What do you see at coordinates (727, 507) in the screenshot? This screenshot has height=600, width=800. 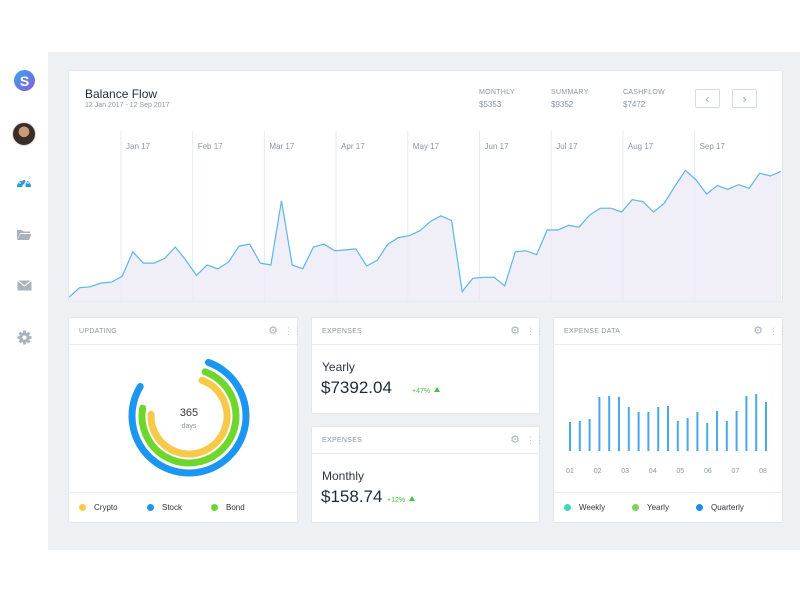 I see `legend-label: Quarterly` at bounding box center [727, 507].